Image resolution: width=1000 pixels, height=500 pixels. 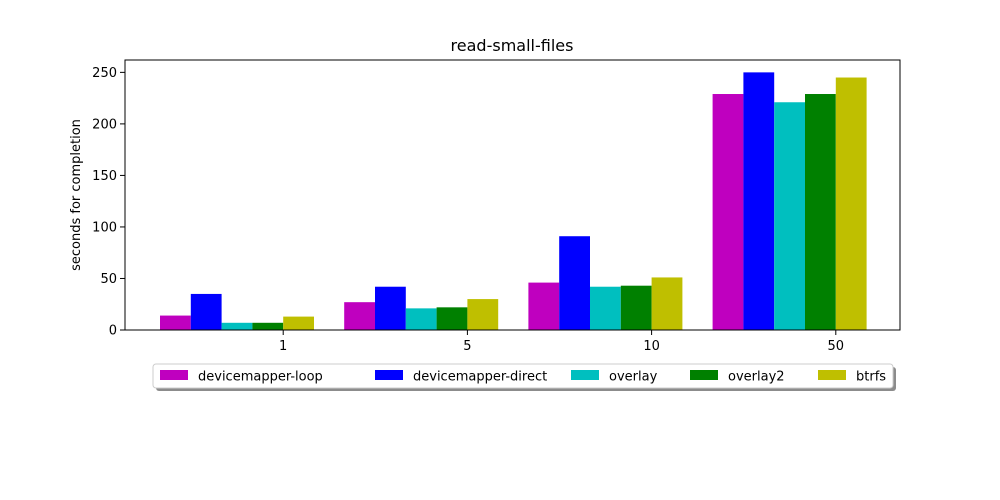 What do you see at coordinates (585, 375) in the screenshot?
I see `legend-swatch-overlay` at bounding box center [585, 375].